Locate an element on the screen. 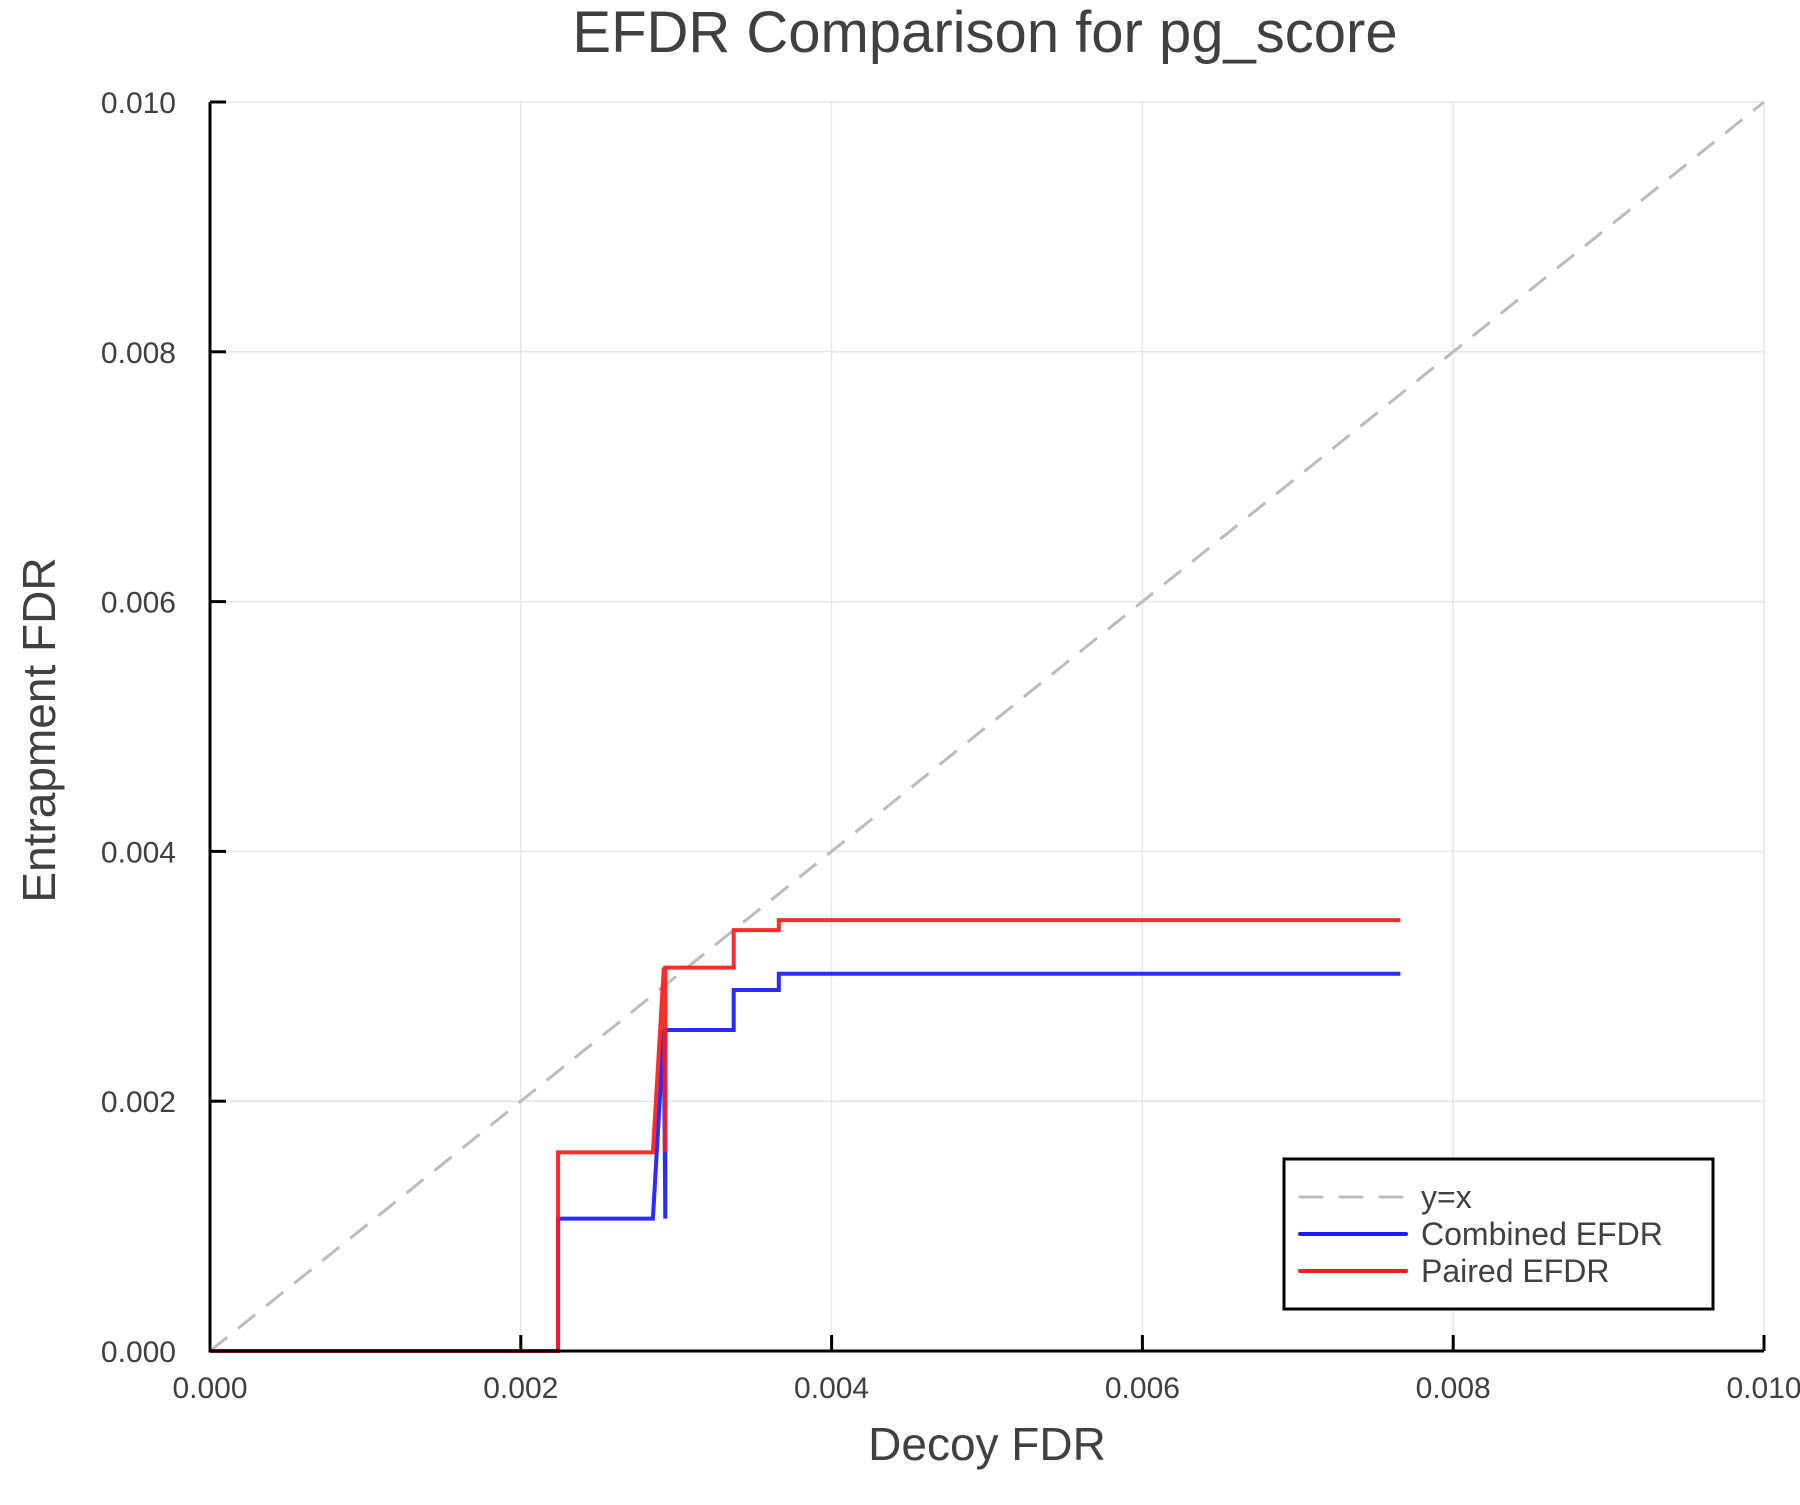 This screenshot has width=1800, height=1505. x-tick-label: 0.002 is located at coordinates (520, 1388).